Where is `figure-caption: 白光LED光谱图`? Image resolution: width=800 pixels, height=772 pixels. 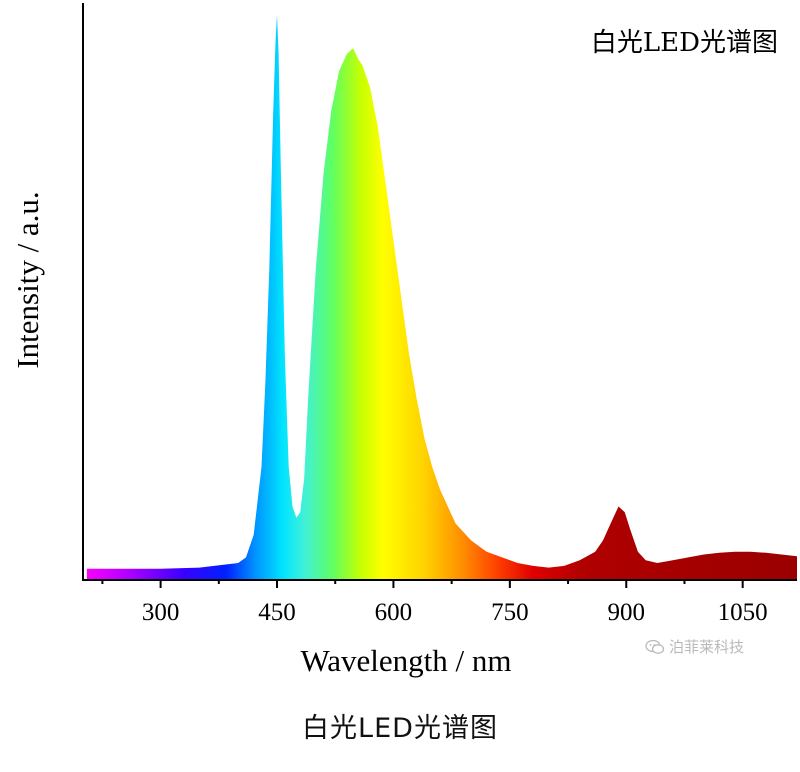 figure-caption: 白光LED光谱图 is located at coordinates (400, 728).